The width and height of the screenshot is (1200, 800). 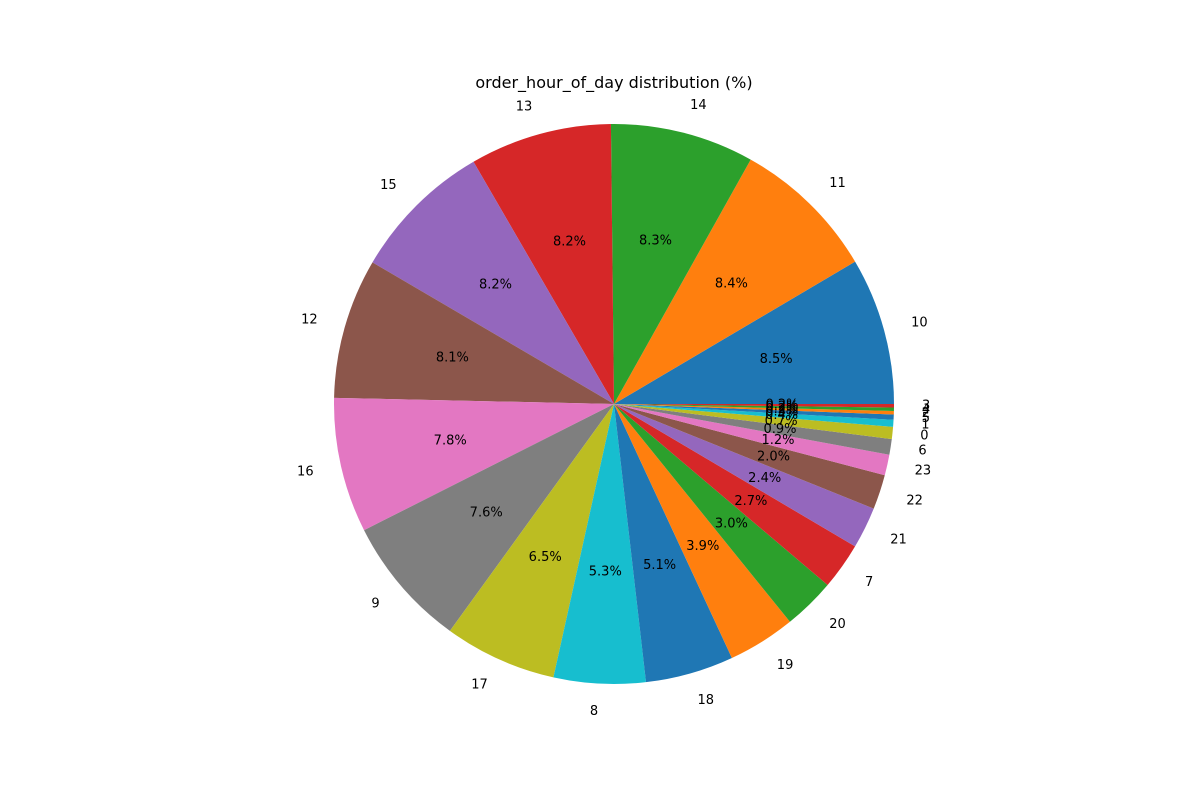 What do you see at coordinates (926, 413) in the screenshot?
I see `pie-category-label-hour-2: 2` at bounding box center [926, 413].